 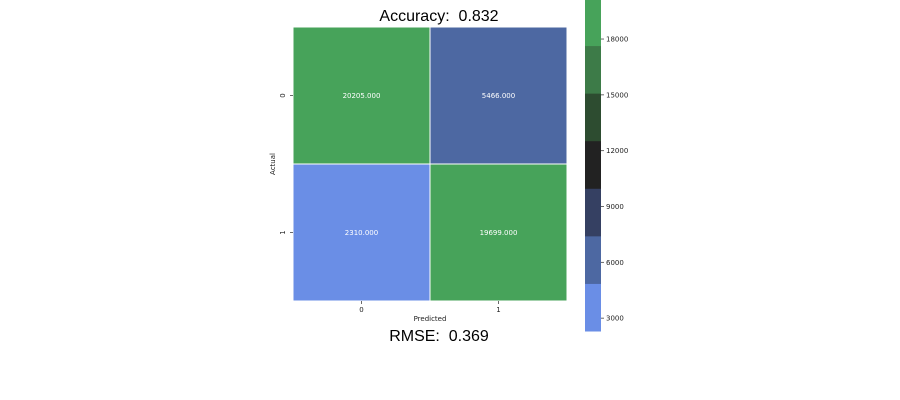 I want to click on colorbar-tick-label-4: 15000, so click(x=617, y=95).